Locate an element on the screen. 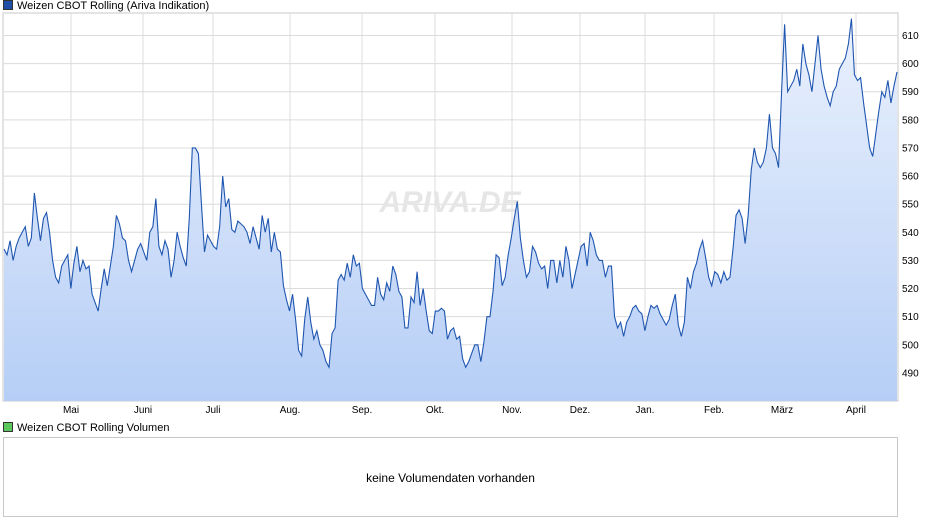  y-tick-label: 570 is located at coordinates (910, 148).